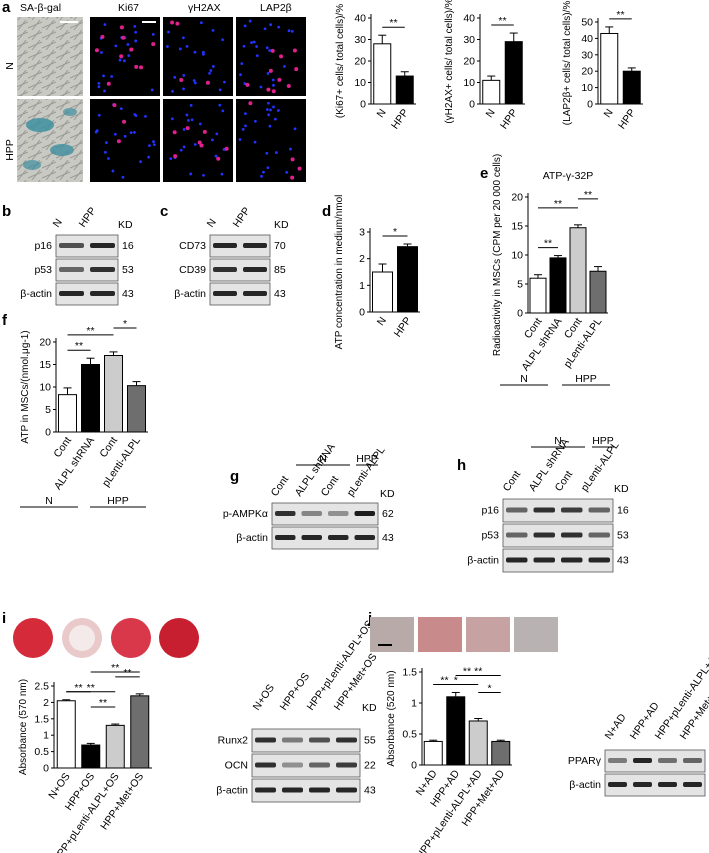  I want to click on y-tick-label: 1.5, so click(41, 719).